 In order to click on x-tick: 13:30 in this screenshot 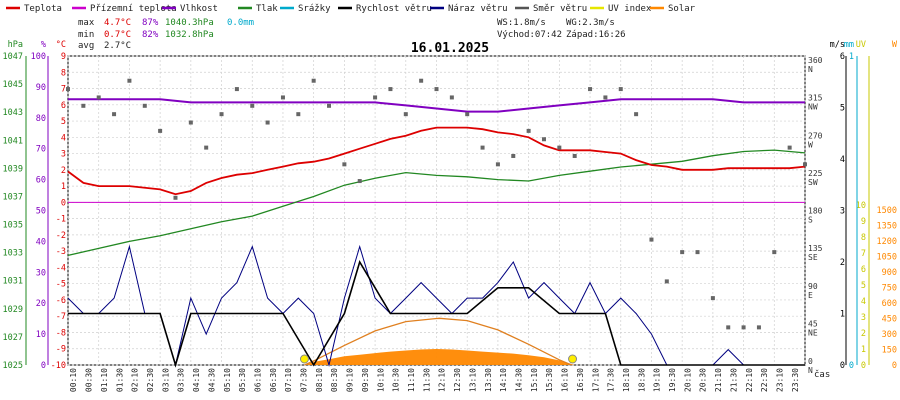, I will do `click(488, 380)`.